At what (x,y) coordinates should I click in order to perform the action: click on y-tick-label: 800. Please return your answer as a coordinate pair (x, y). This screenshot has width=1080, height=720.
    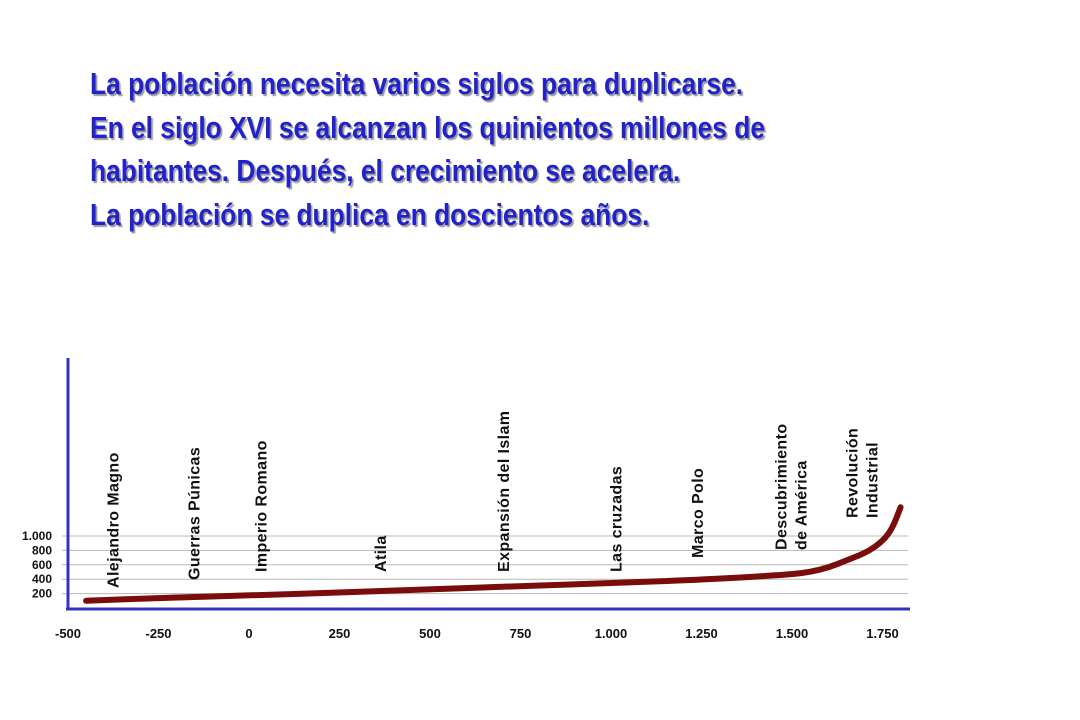
    Looking at the image, I should click on (42, 550).